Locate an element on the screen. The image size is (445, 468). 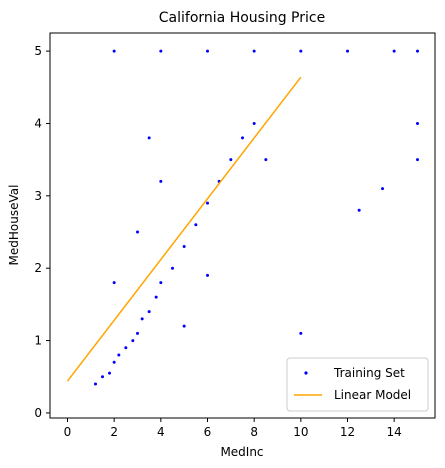
chart-title: California Housing Price is located at coordinates (242, 18).